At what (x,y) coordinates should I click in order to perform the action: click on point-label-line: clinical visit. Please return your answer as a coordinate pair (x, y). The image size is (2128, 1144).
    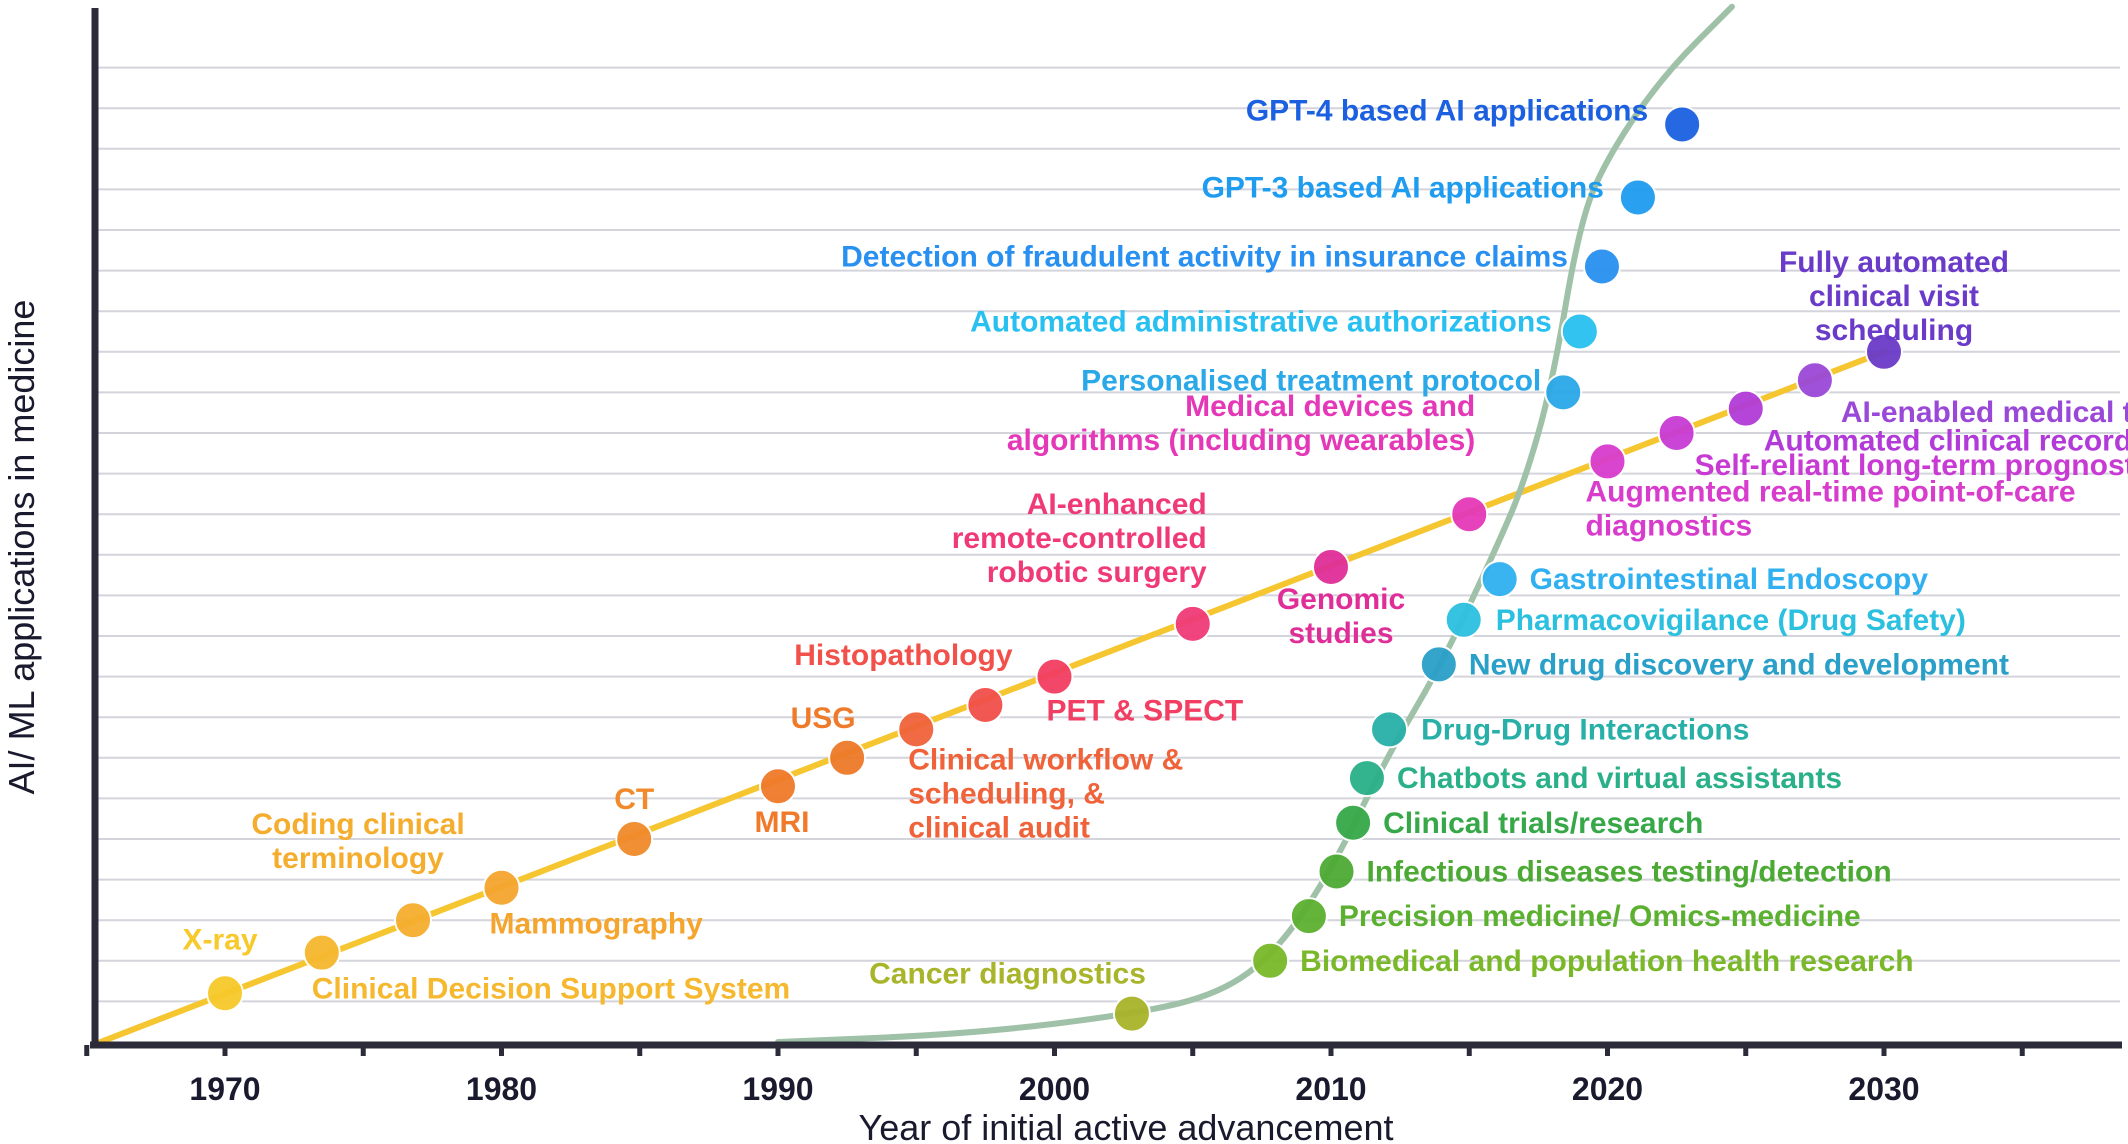
    Looking at the image, I should click on (1894, 296).